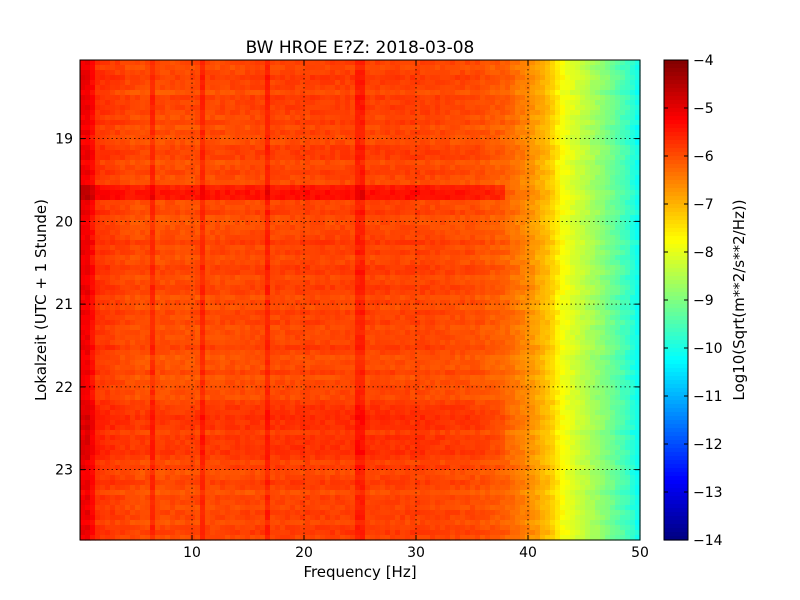 The width and height of the screenshot is (800, 600). Describe the element at coordinates (703, 253) in the screenshot. I see `colorbar-tick-label: −8` at that location.